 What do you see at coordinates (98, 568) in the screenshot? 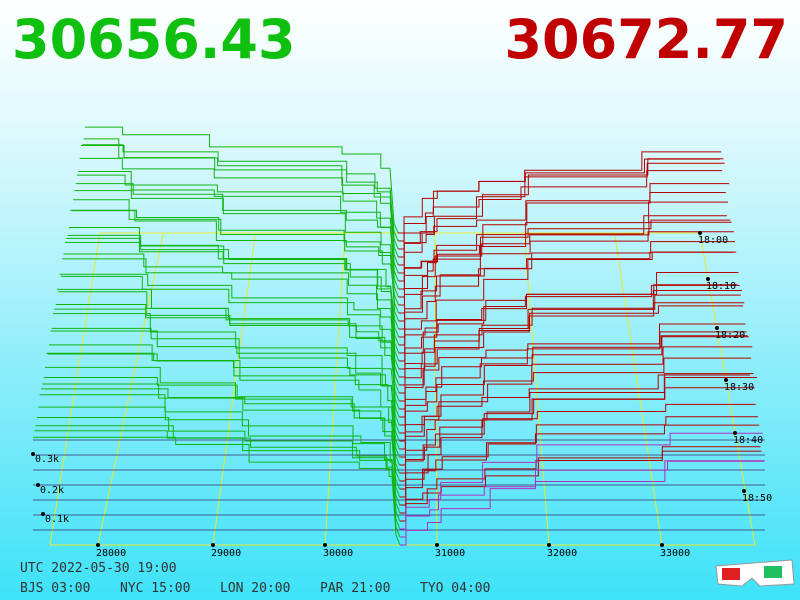
I see `utc-time: UTC 2022-05-30 19:00` at bounding box center [98, 568].